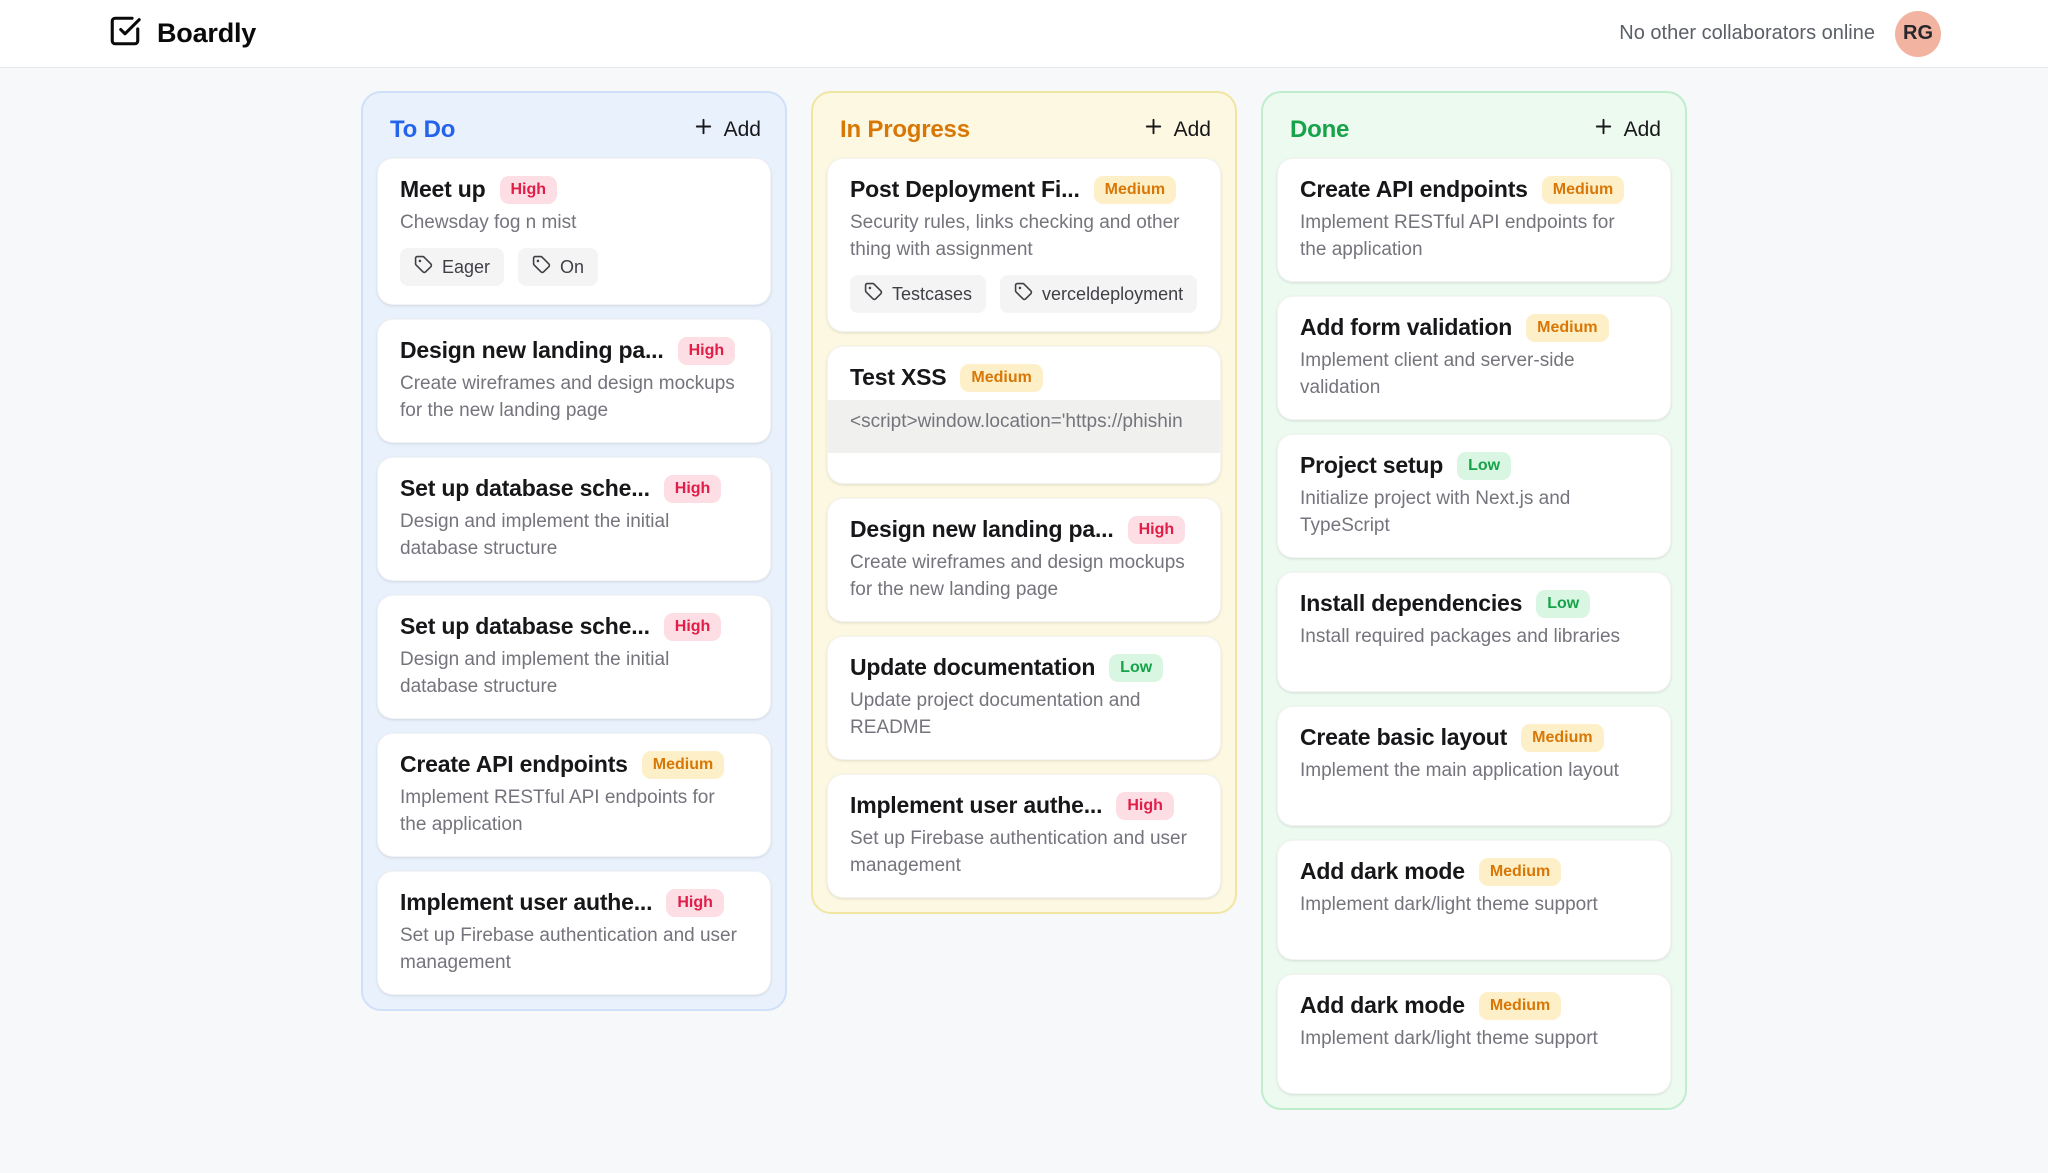 The image size is (2048, 1173). What do you see at coordinates (1747, 33) in the screenshot?
I see `collaborators-status: No other collaborators online` at bounding box center [1747, 33].